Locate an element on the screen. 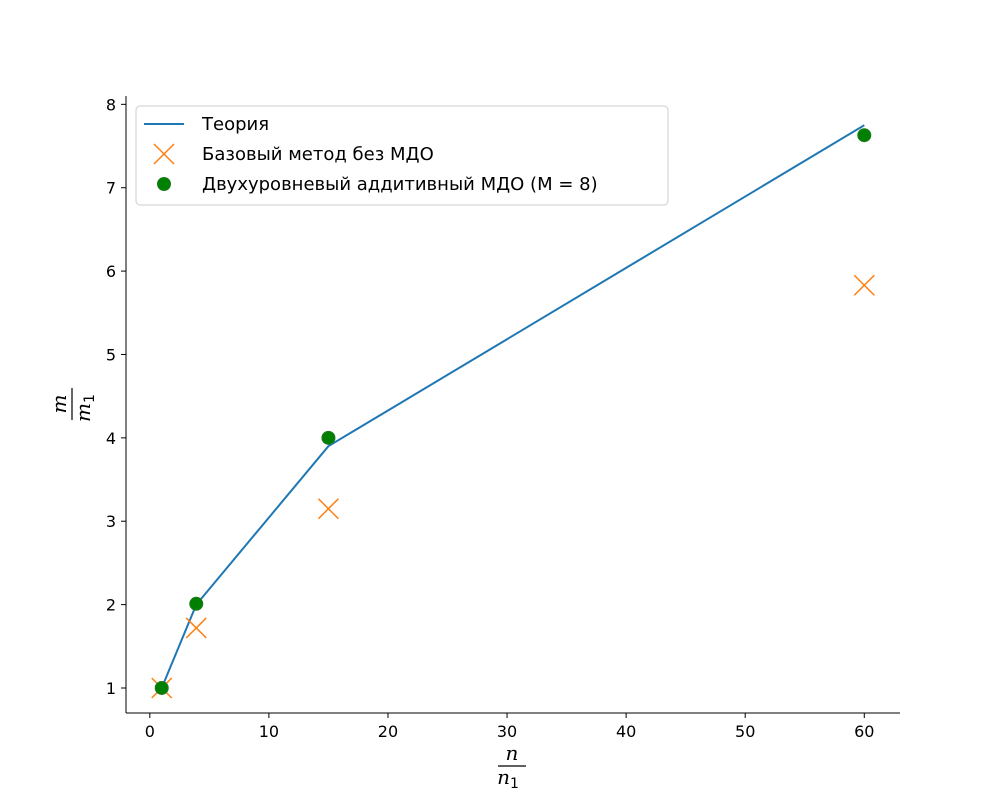  x-tick-label: 30 is located at coordinates (507, 731).